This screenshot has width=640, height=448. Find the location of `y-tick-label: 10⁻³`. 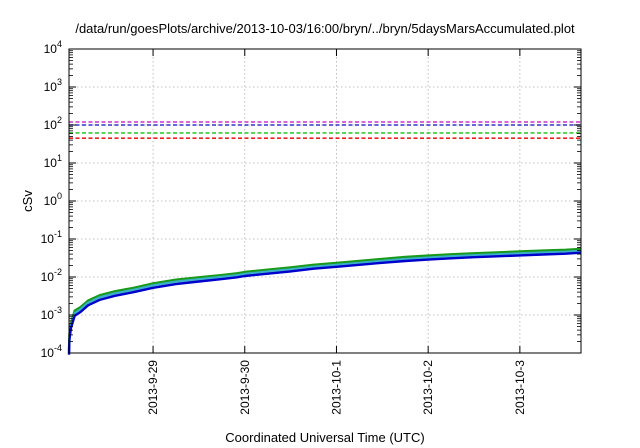

y-tick-label: 10⁻³ is located at coordinates (51, 313).